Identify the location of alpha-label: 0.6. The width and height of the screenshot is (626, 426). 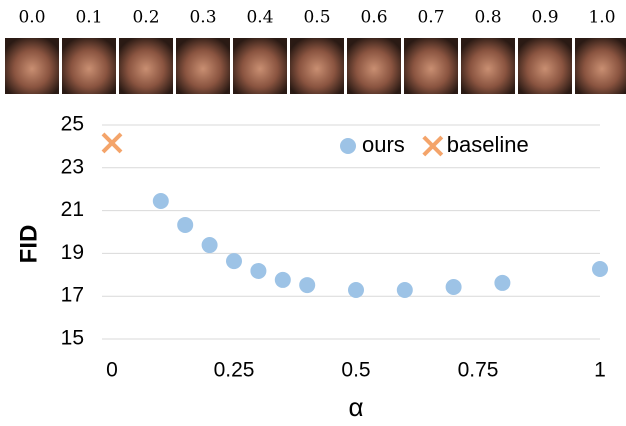
(373, 18).